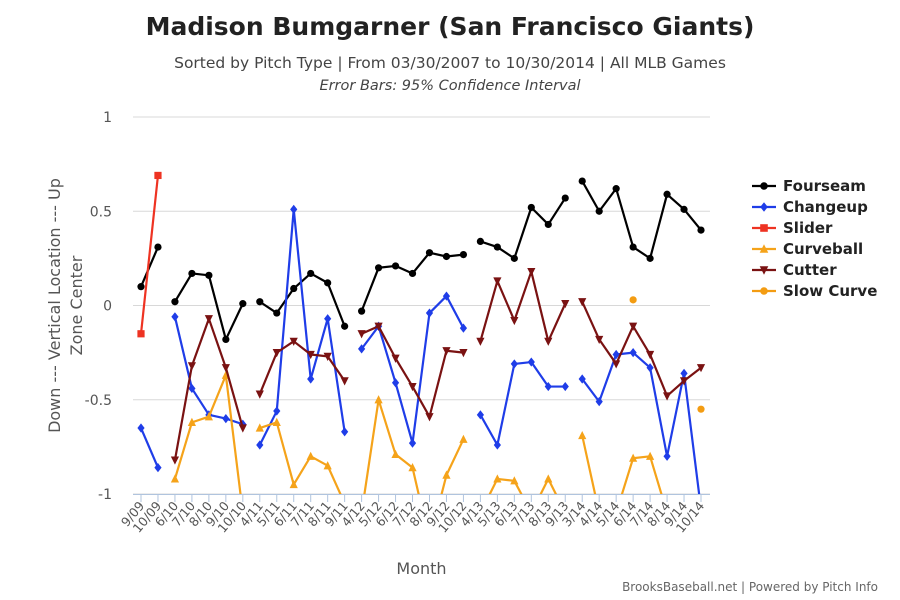 The image size is (900, 600). What do you see at coordinates (807, 249) in the screenshot?
I see `legend-item-curveball: Curveball` at bounding box center [807, 249].